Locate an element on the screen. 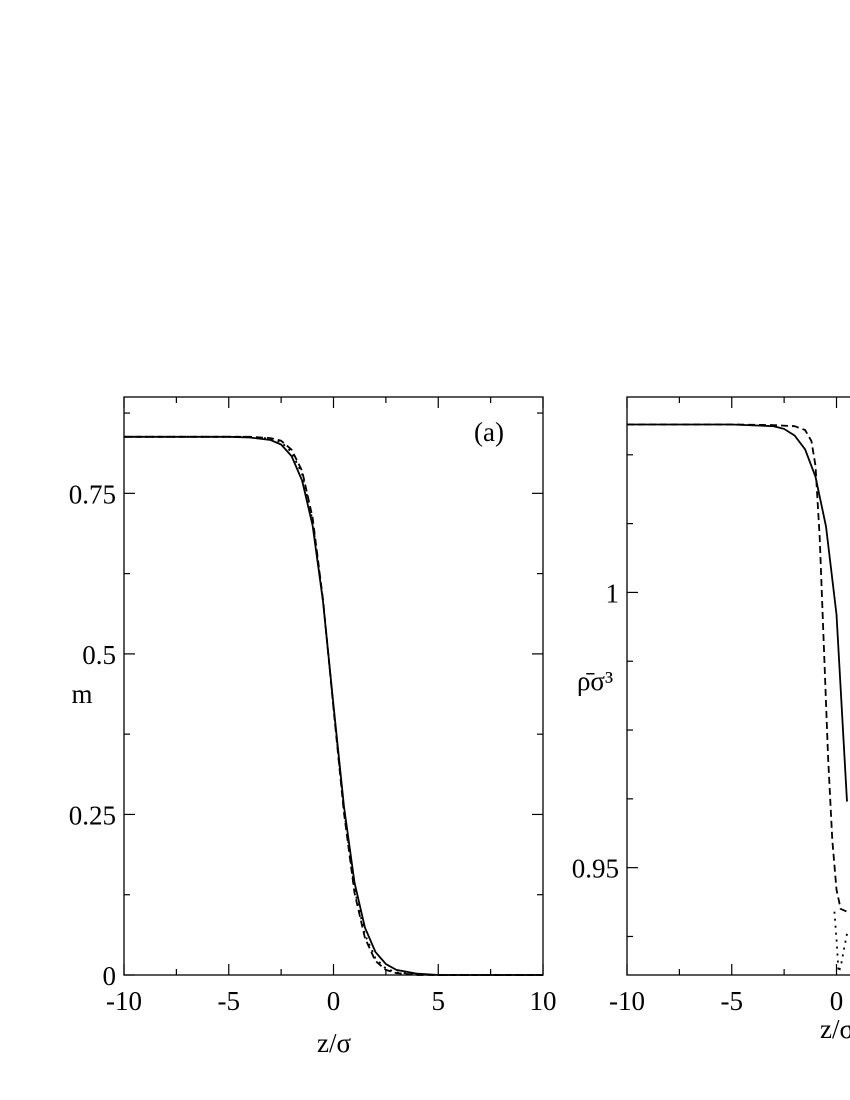 The image size is (850, 1100). series-dotted-line is located at coordinates (840, 942).